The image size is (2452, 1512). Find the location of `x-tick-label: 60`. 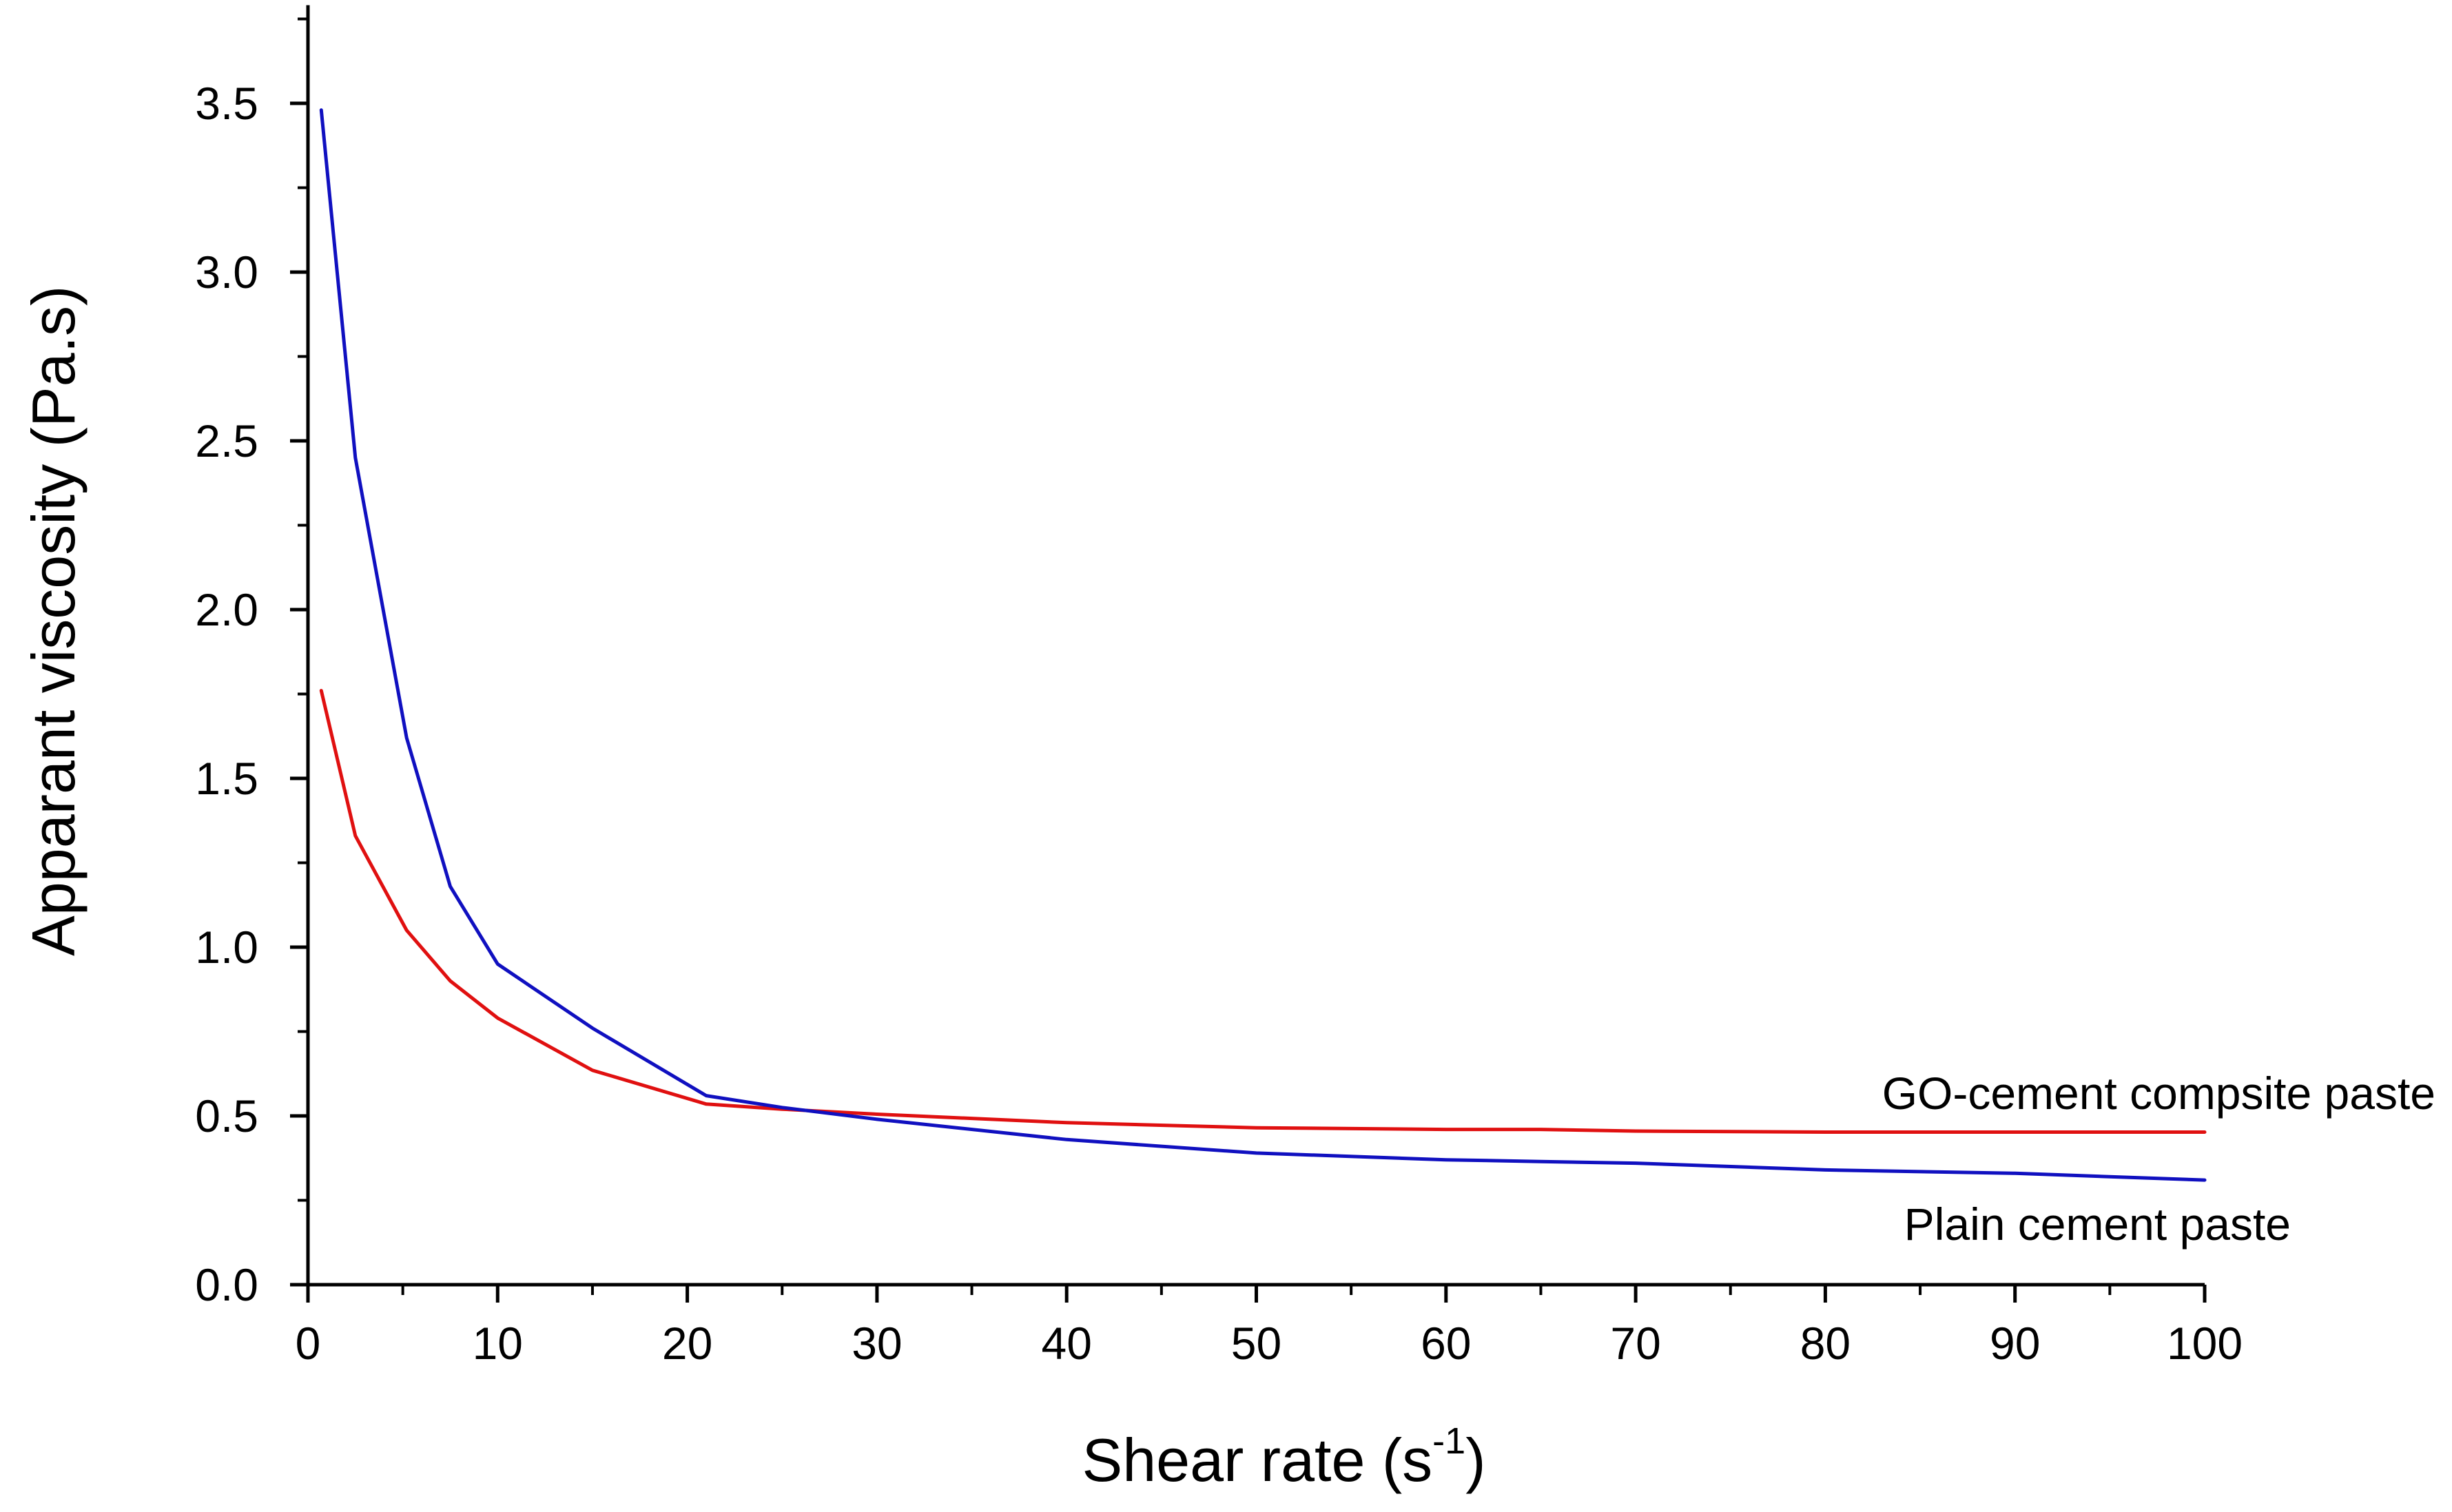

x-tick-label: 60 is located at coordinates (1446, 1343).